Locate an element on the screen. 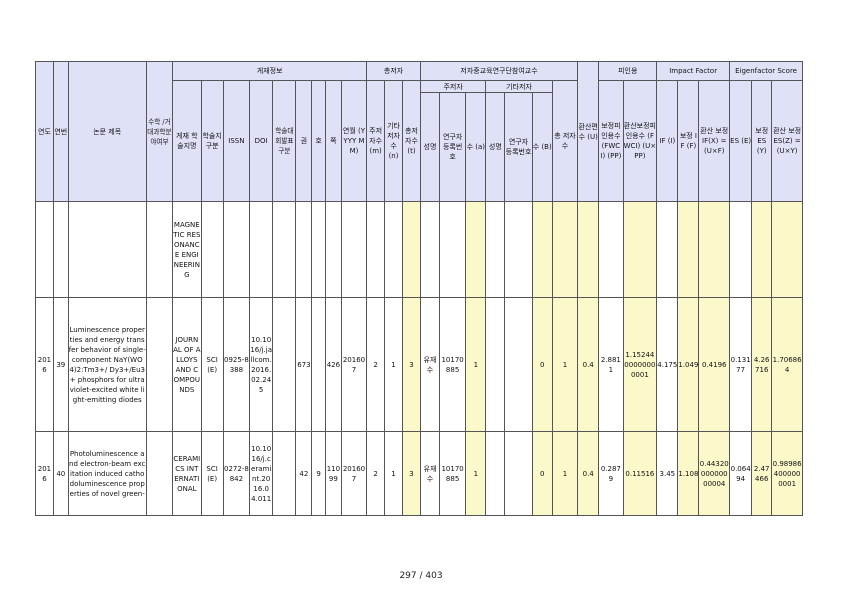 The height and width of the screenshot is (595, 842). header-main-author-count: 주저자수 (m) is located at coordinates (376, 141).